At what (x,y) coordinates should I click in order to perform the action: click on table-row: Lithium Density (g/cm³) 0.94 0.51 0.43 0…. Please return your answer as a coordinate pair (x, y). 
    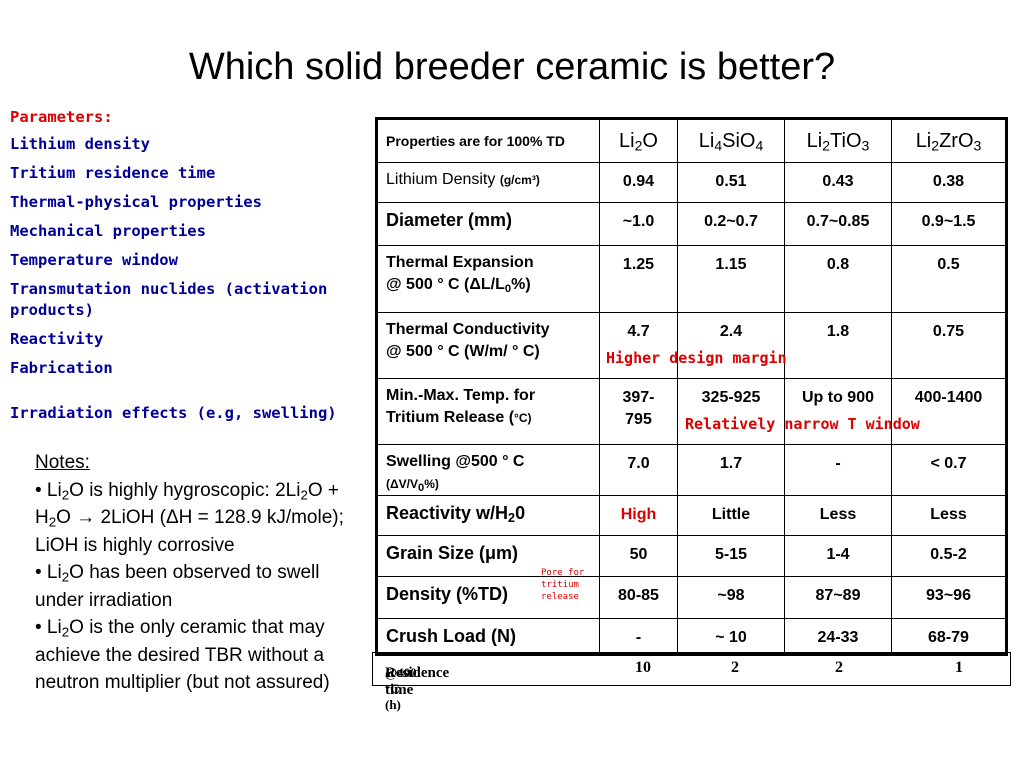
    Looking at the image, I should click on (691, 182).